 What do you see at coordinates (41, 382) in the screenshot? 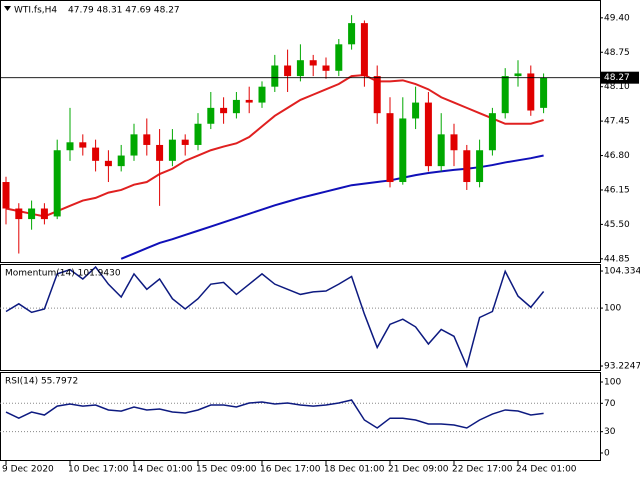
I see `indicator-title: RSI(14) 55.7972` at bounding box center [41, 382].